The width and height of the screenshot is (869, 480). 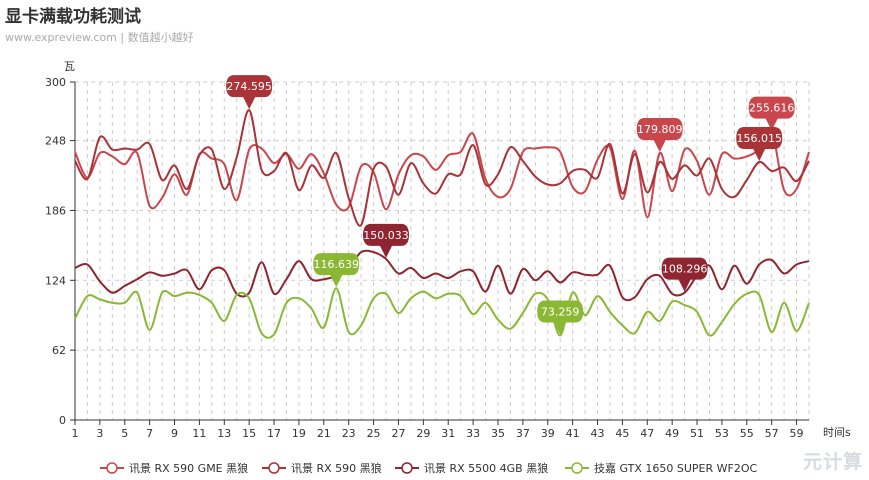 I want to click on legend-label-0: 讯景 RX 590 GME 黑狼, so click(x=188, y=468).